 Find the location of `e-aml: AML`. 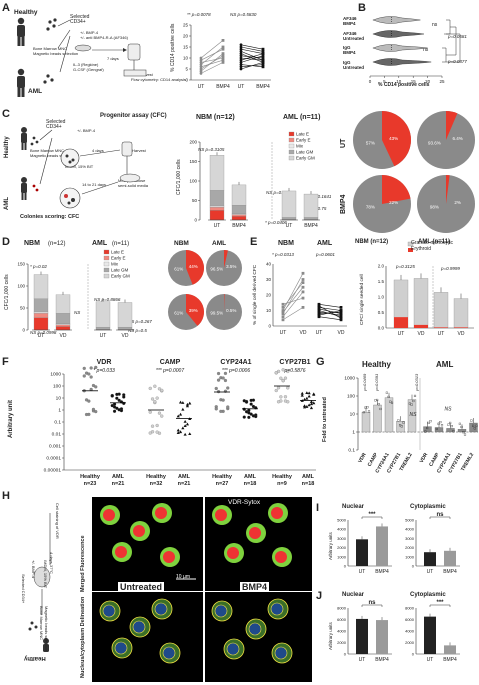

e-aml: AML is located at coordinates (325, 243).